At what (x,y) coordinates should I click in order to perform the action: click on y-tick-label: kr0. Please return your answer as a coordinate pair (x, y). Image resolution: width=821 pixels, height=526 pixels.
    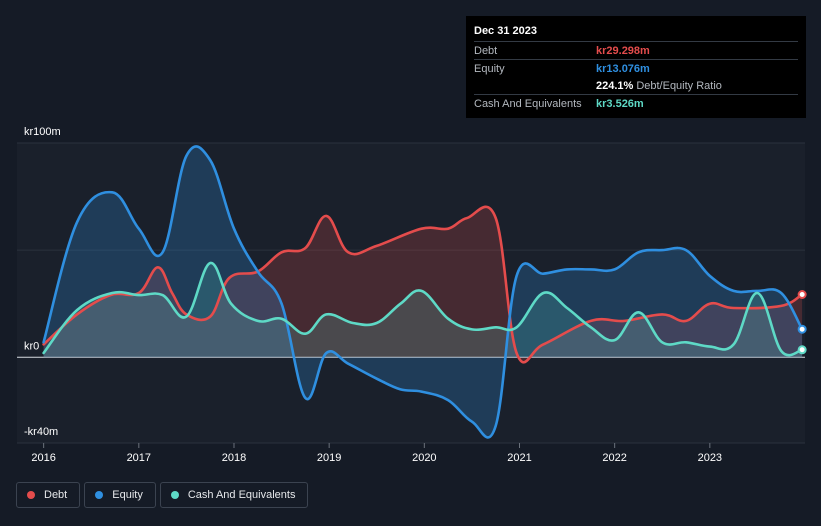
    Looking at the image, I should click on (31, 346).